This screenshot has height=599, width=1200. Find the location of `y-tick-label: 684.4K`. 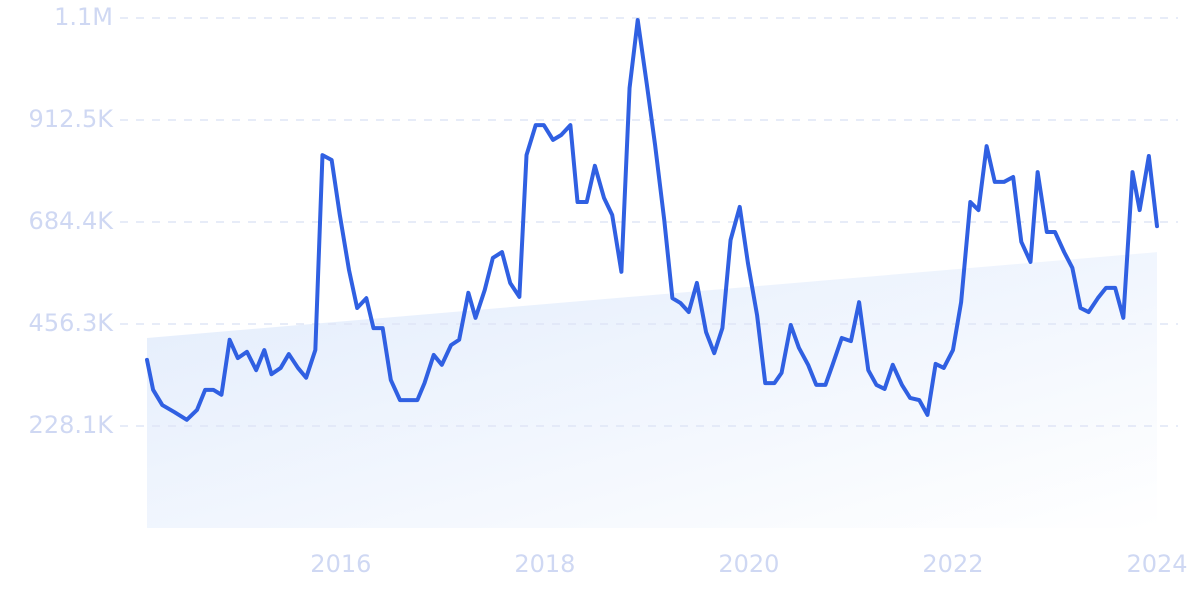

y-tick-label: 684.4K is located at coordinates (72, 221).